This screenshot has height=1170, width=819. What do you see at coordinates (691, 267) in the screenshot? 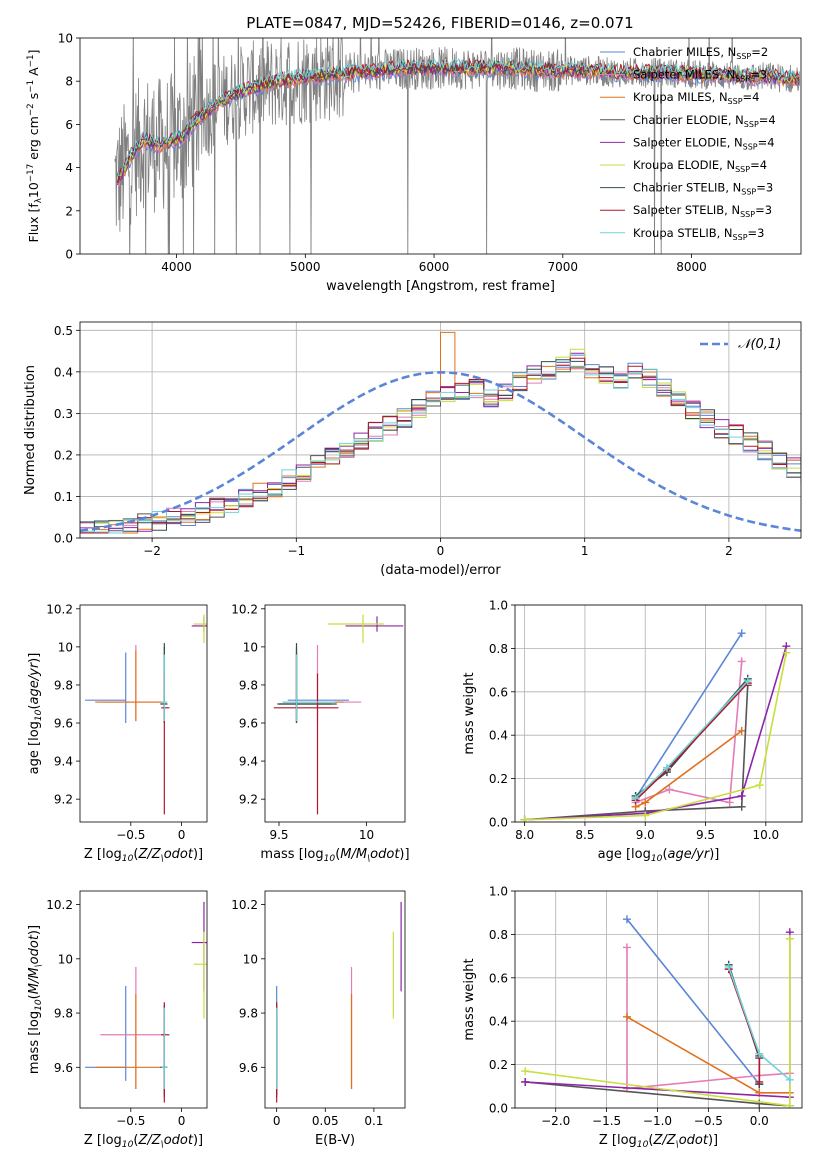
I see `xtick-label: 8000` at bounding box center [691, 267].